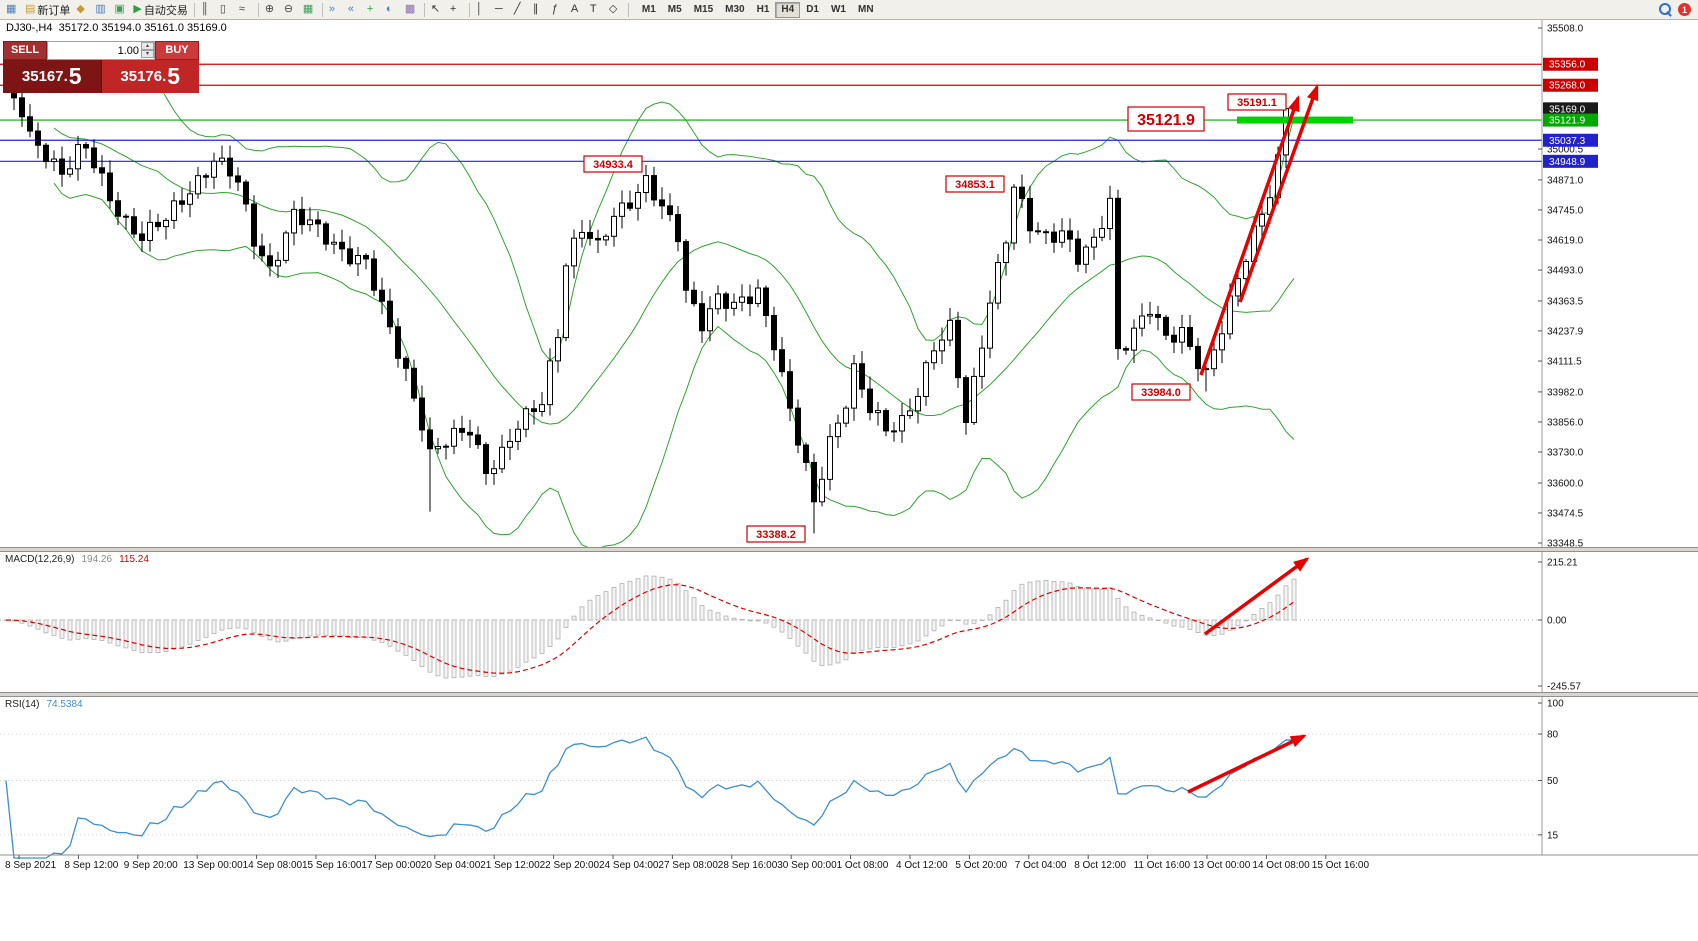  What do you see at coordinates (150, 76) in the screenshot?
I see `buy-price-display: 35176. 5` at bounding box center [150, 76].